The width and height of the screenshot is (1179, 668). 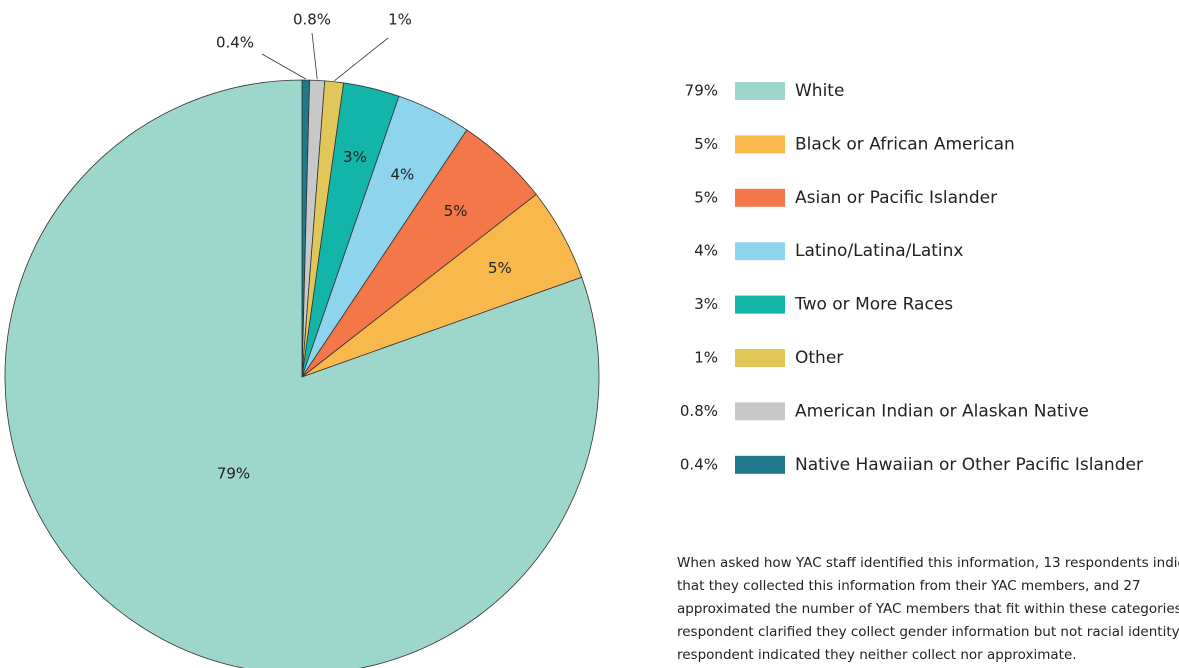 What do you see at coordinates (819, 358) in the screenshot?
I see `legend-label: Other` at bounding box center [819, 358].